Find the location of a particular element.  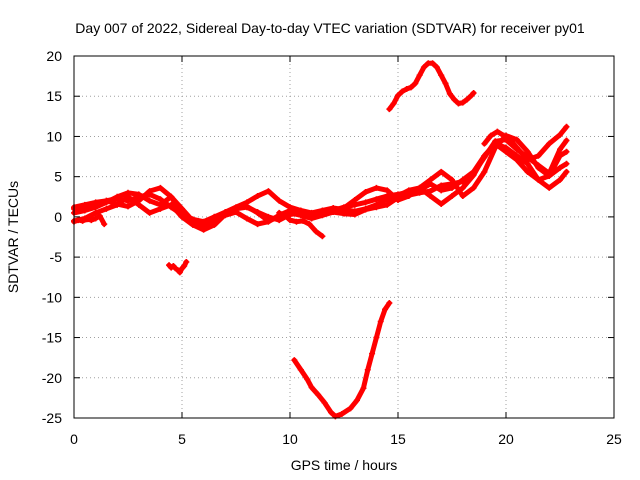

series-track-g is located at coordinates (525, 143).